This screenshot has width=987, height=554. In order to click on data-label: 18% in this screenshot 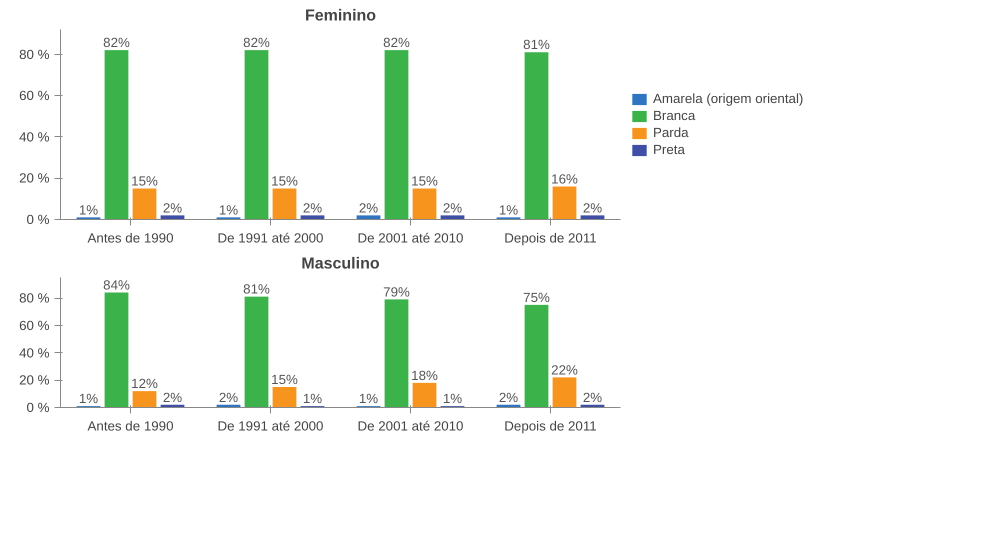, I will do `click(424, 375)`.